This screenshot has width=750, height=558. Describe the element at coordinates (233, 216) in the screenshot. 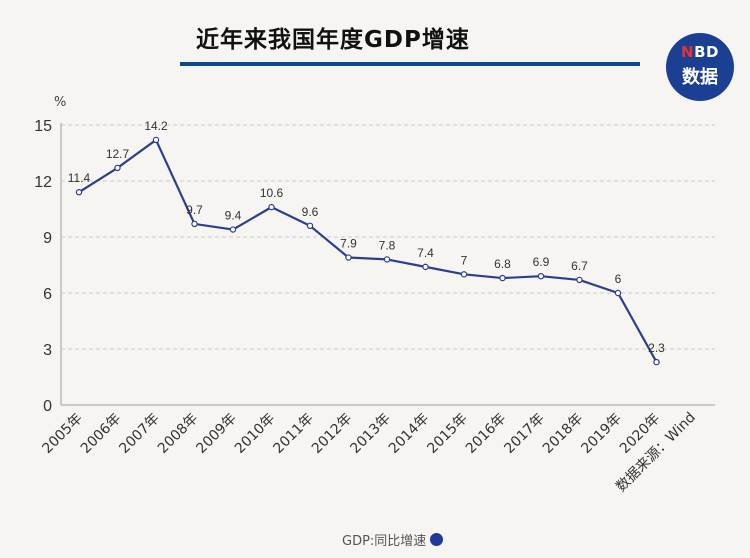

I see `data-label: 9.4` at that location.